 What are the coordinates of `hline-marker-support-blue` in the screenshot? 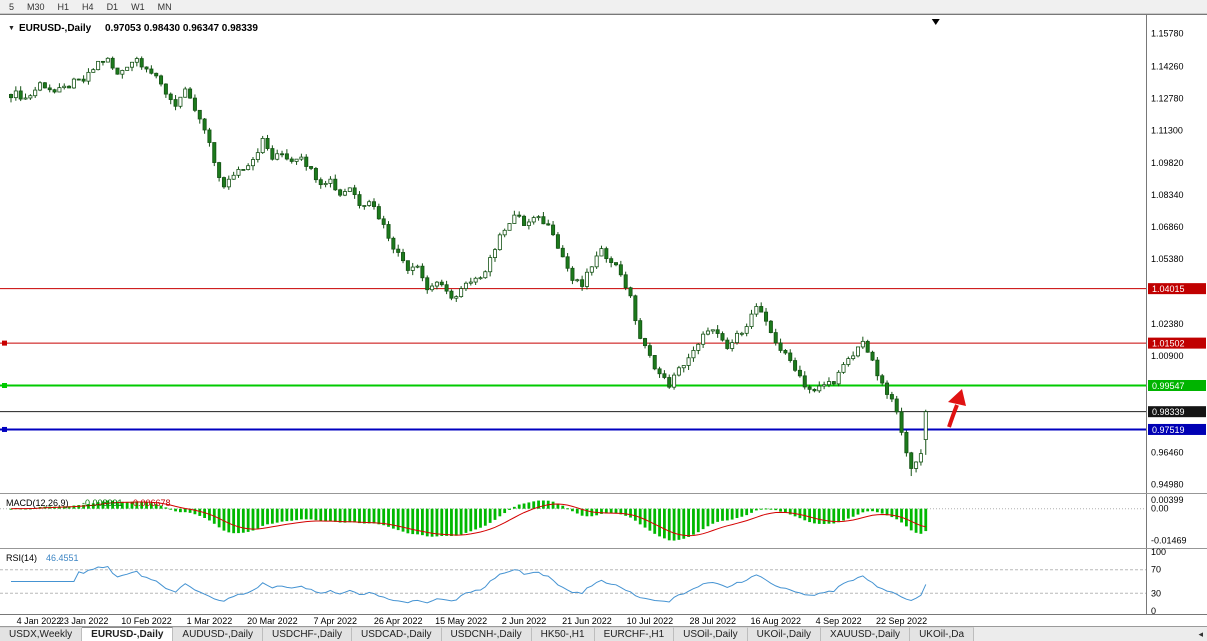 It's located at (4, 429).